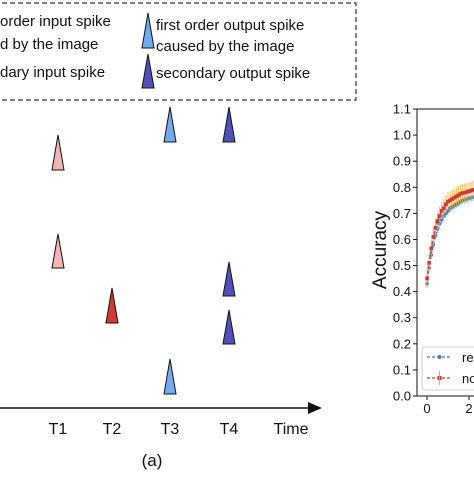 This screenshot has height=479, width=474. Describe the element at coordinates (291, 429) in the screenshot. I see `time-axis-label: Time` at that location.